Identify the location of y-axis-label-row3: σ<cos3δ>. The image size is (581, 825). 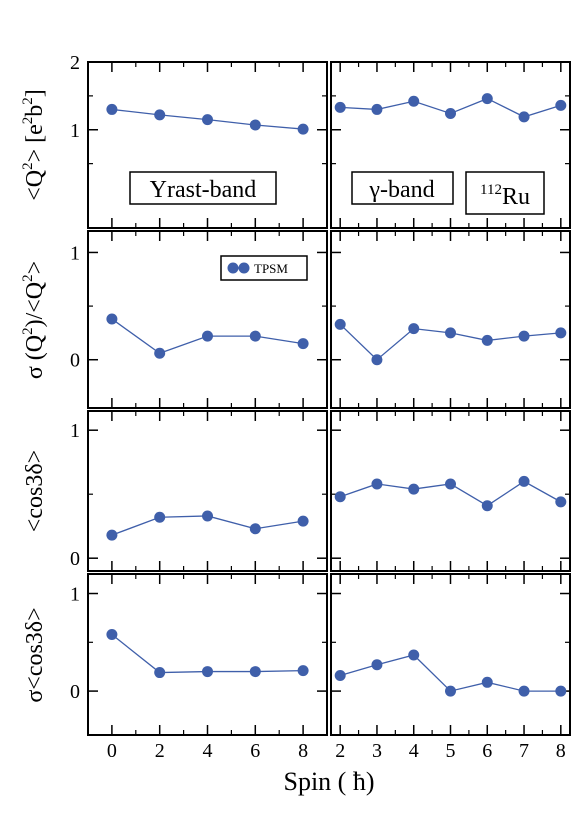
(35, 654).